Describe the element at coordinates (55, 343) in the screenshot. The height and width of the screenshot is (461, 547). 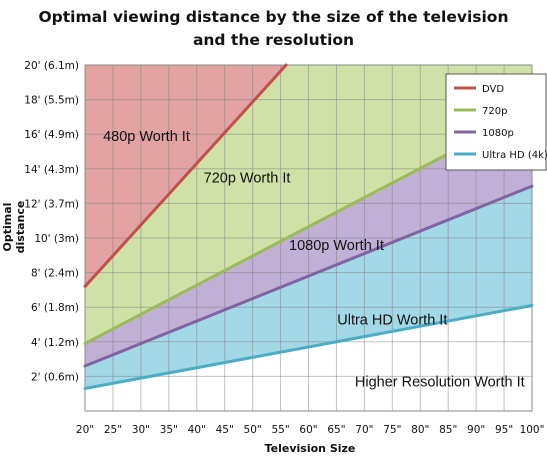
I see `y-tick-label: 4' (1.2m)` at that location.